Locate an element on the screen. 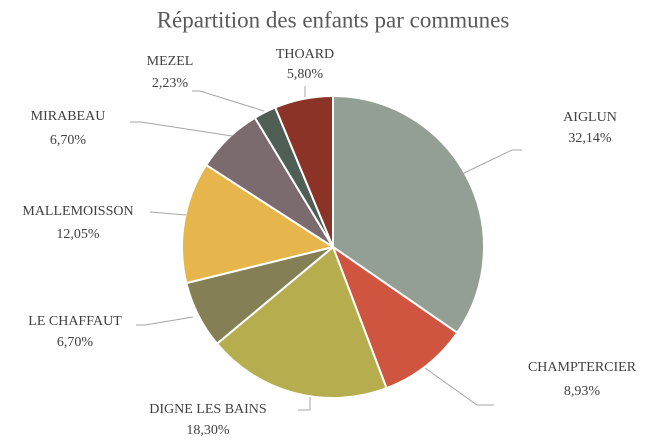  slice-value-label: 5,80% is located at coordinates (305, 74).